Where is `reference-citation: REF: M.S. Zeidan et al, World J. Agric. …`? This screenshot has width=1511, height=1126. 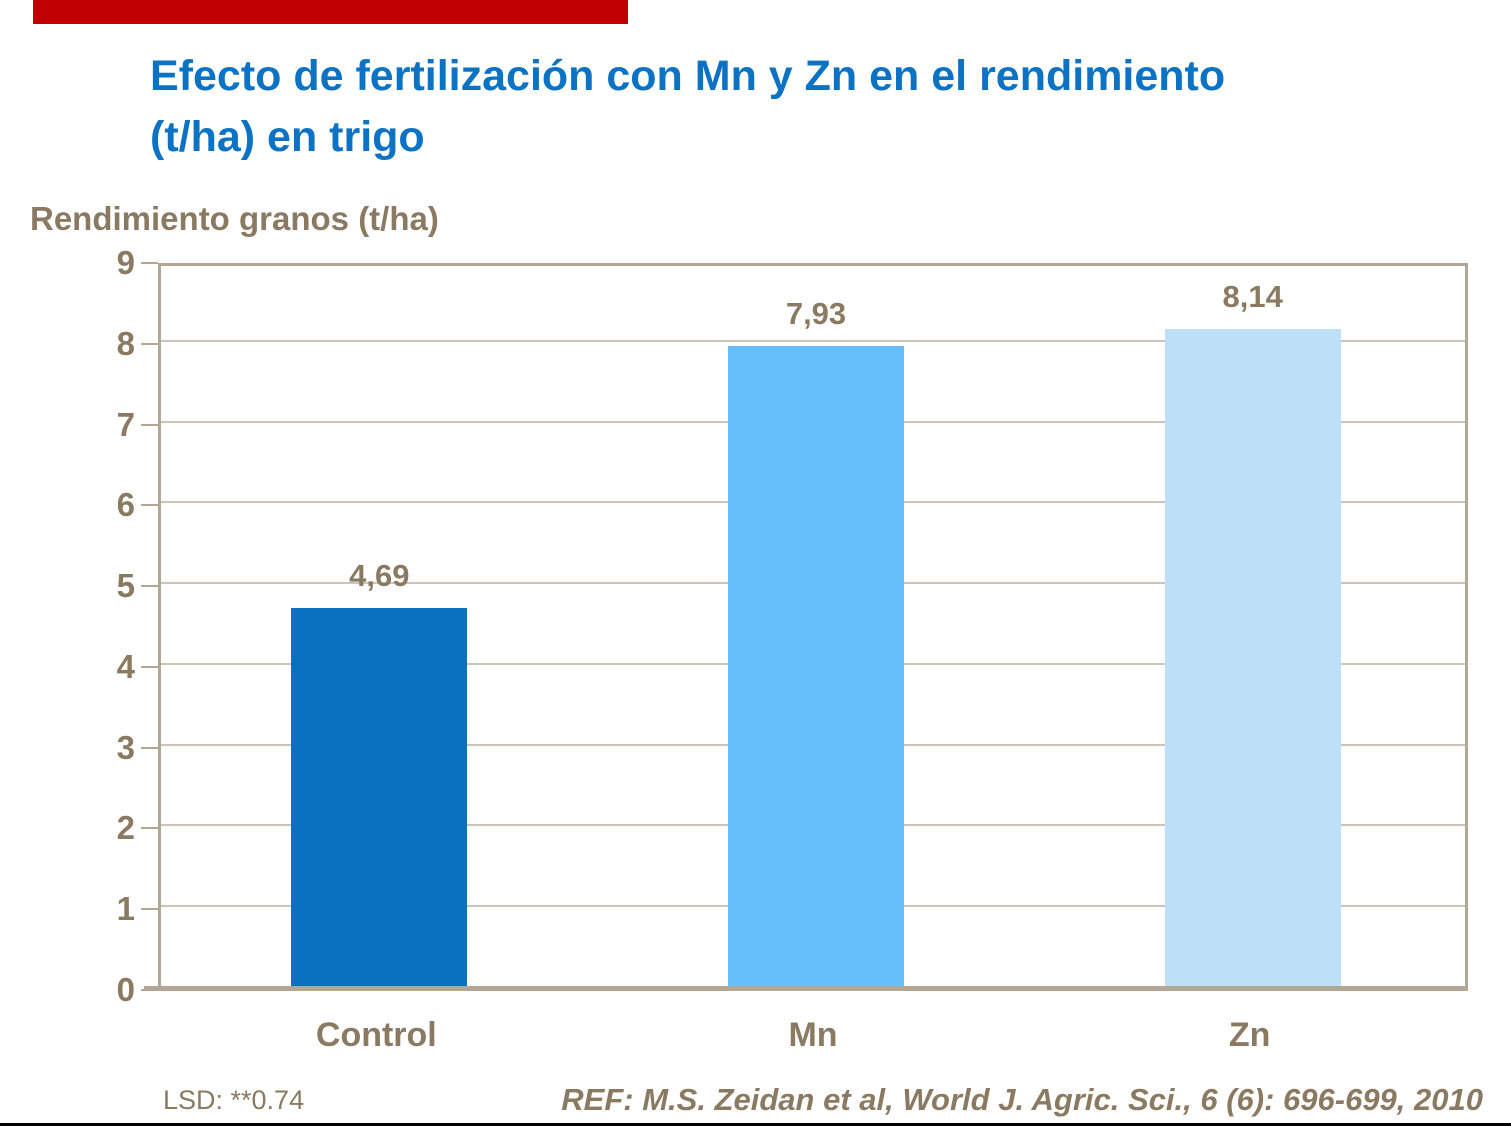 reference-citation: REF: M.S. Zeidan et al, World J. Agric. … is located at coordinates (1022, 1099).